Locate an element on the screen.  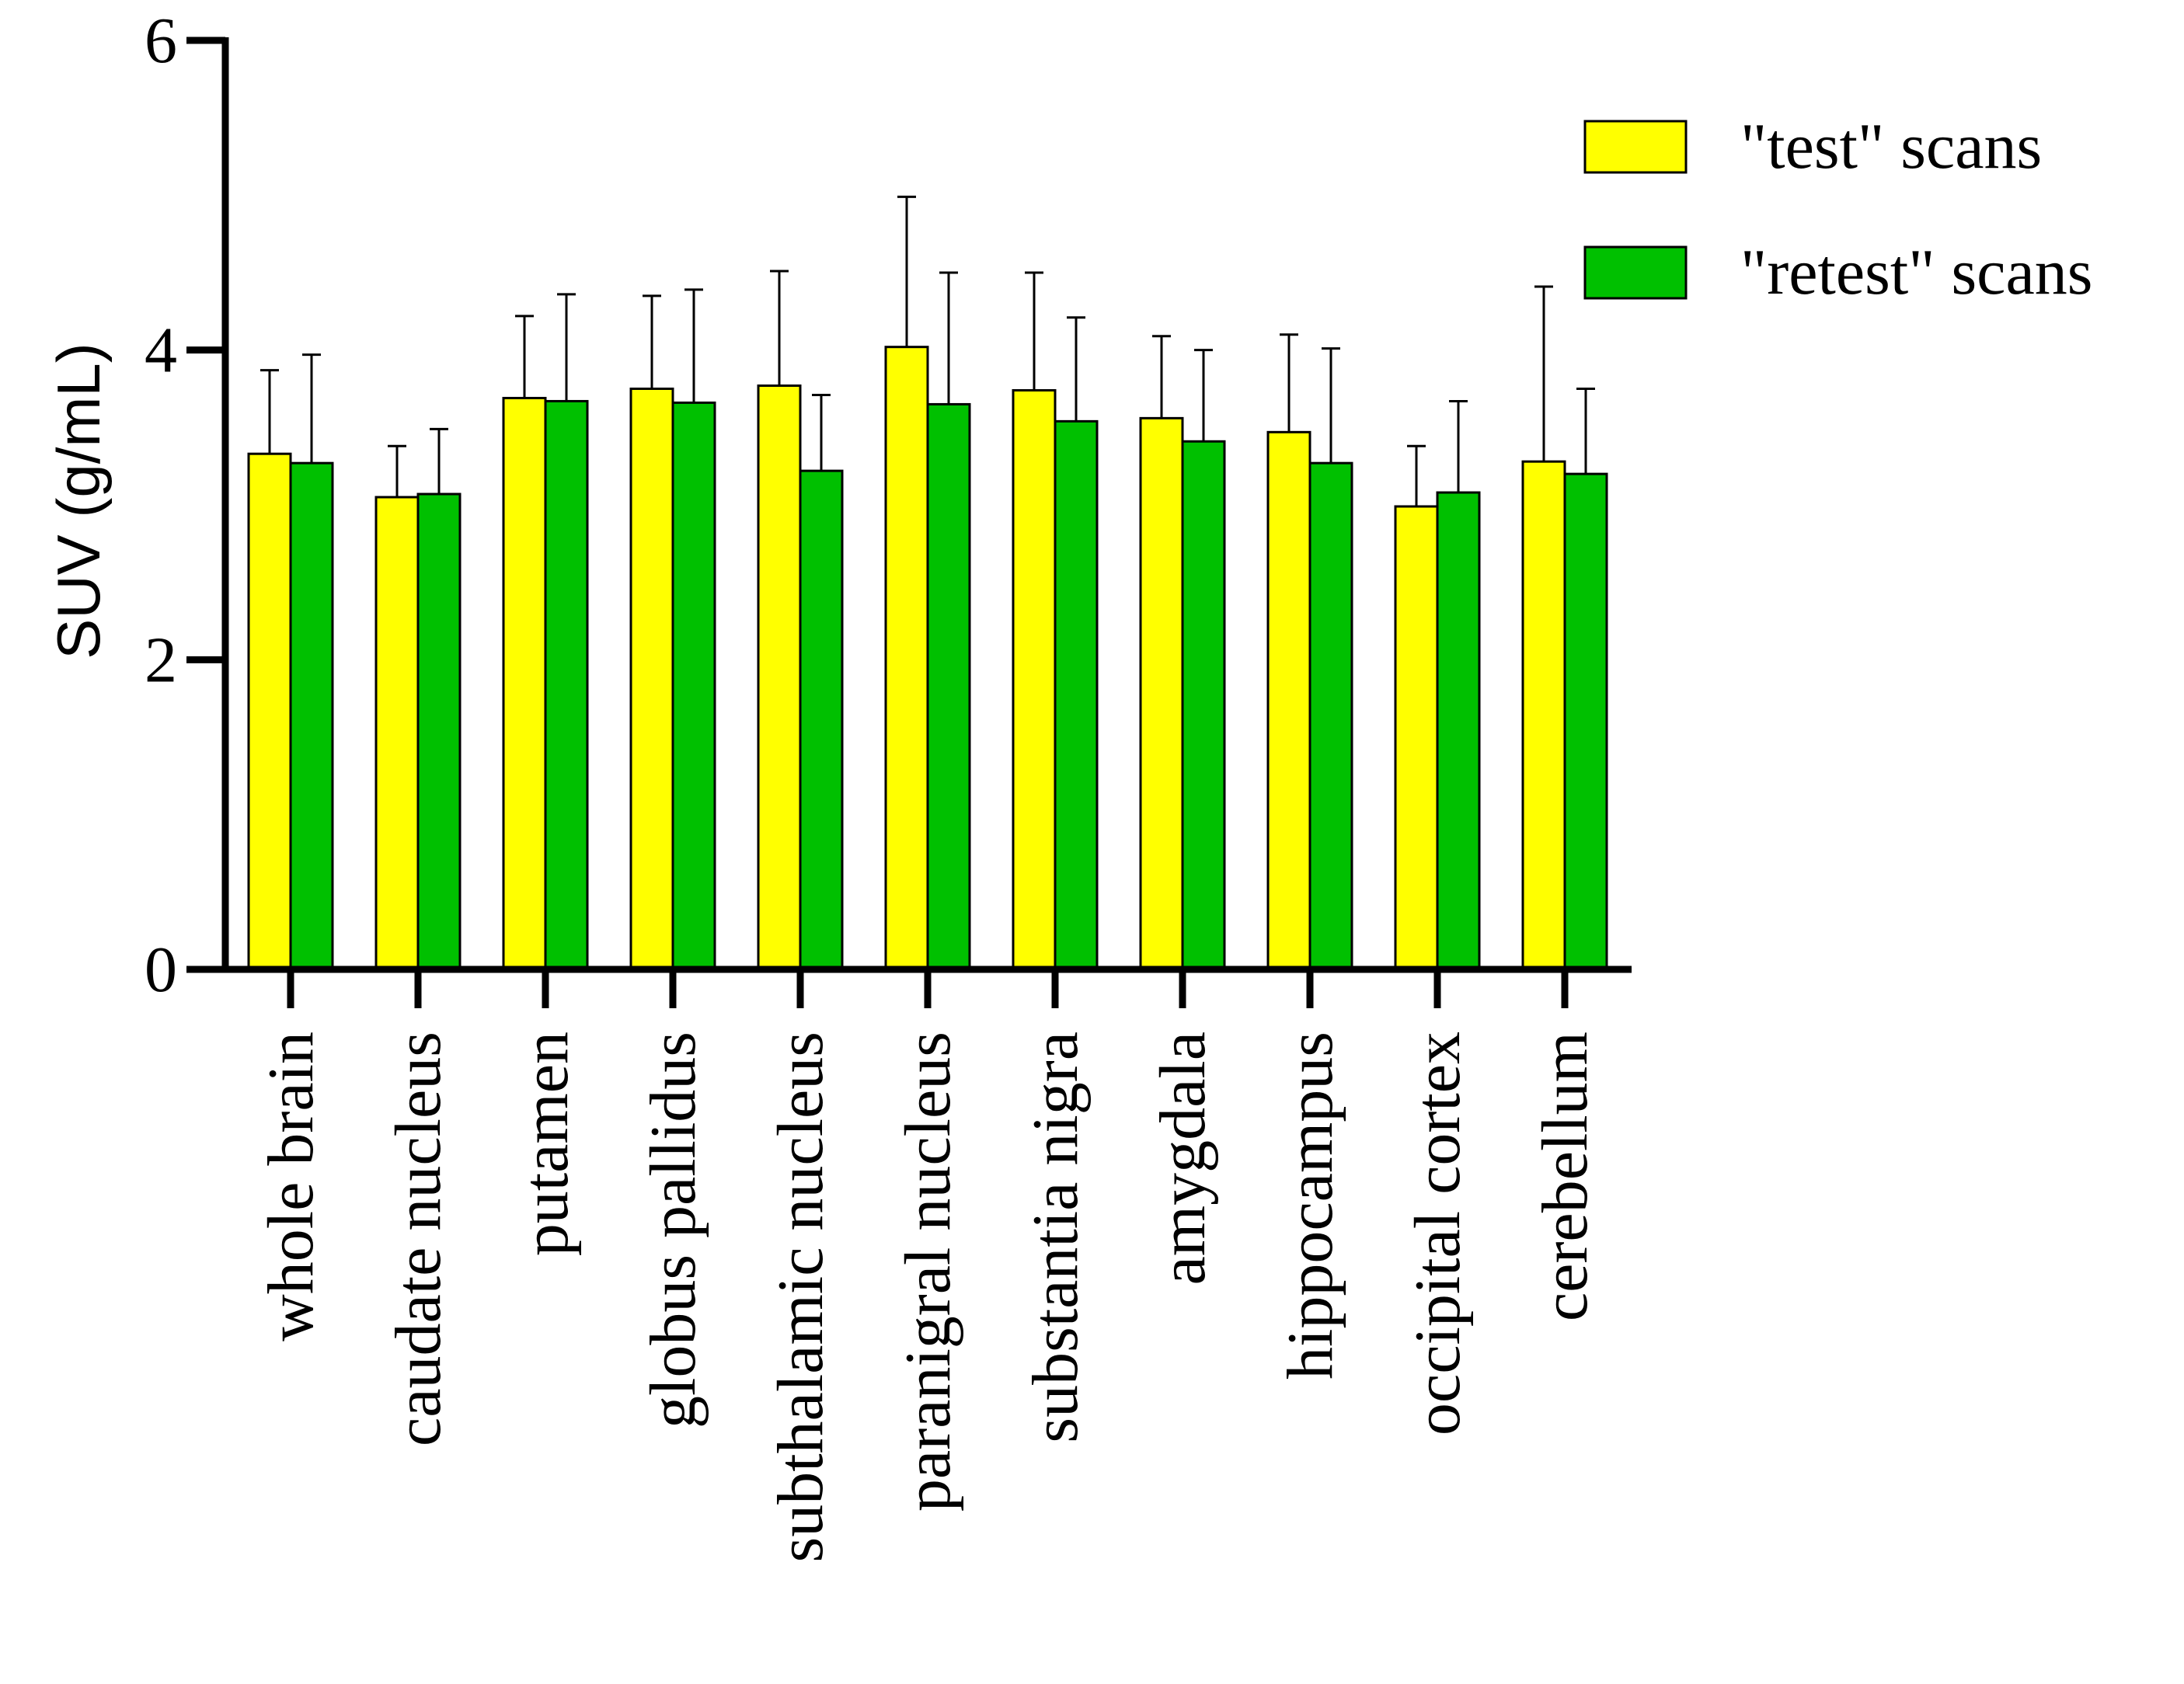
category-label-2: putamen is located at coordinates (546, 1144).